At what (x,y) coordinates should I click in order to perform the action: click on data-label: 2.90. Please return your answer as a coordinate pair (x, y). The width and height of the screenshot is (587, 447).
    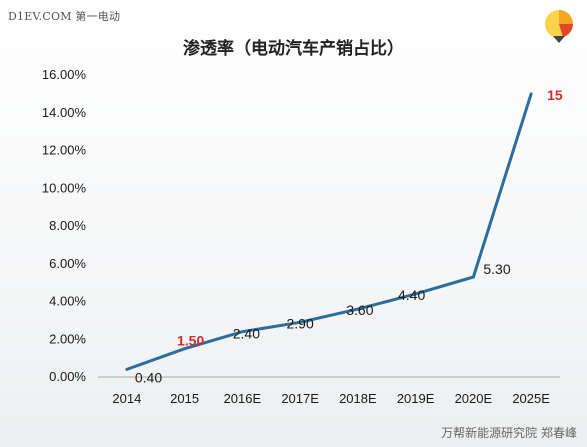
    Looking at the image, I should click on (300, 323).